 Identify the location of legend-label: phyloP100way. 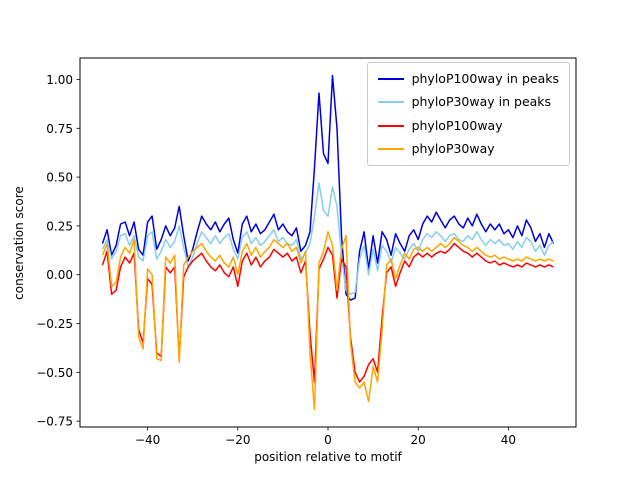
(457, 125).